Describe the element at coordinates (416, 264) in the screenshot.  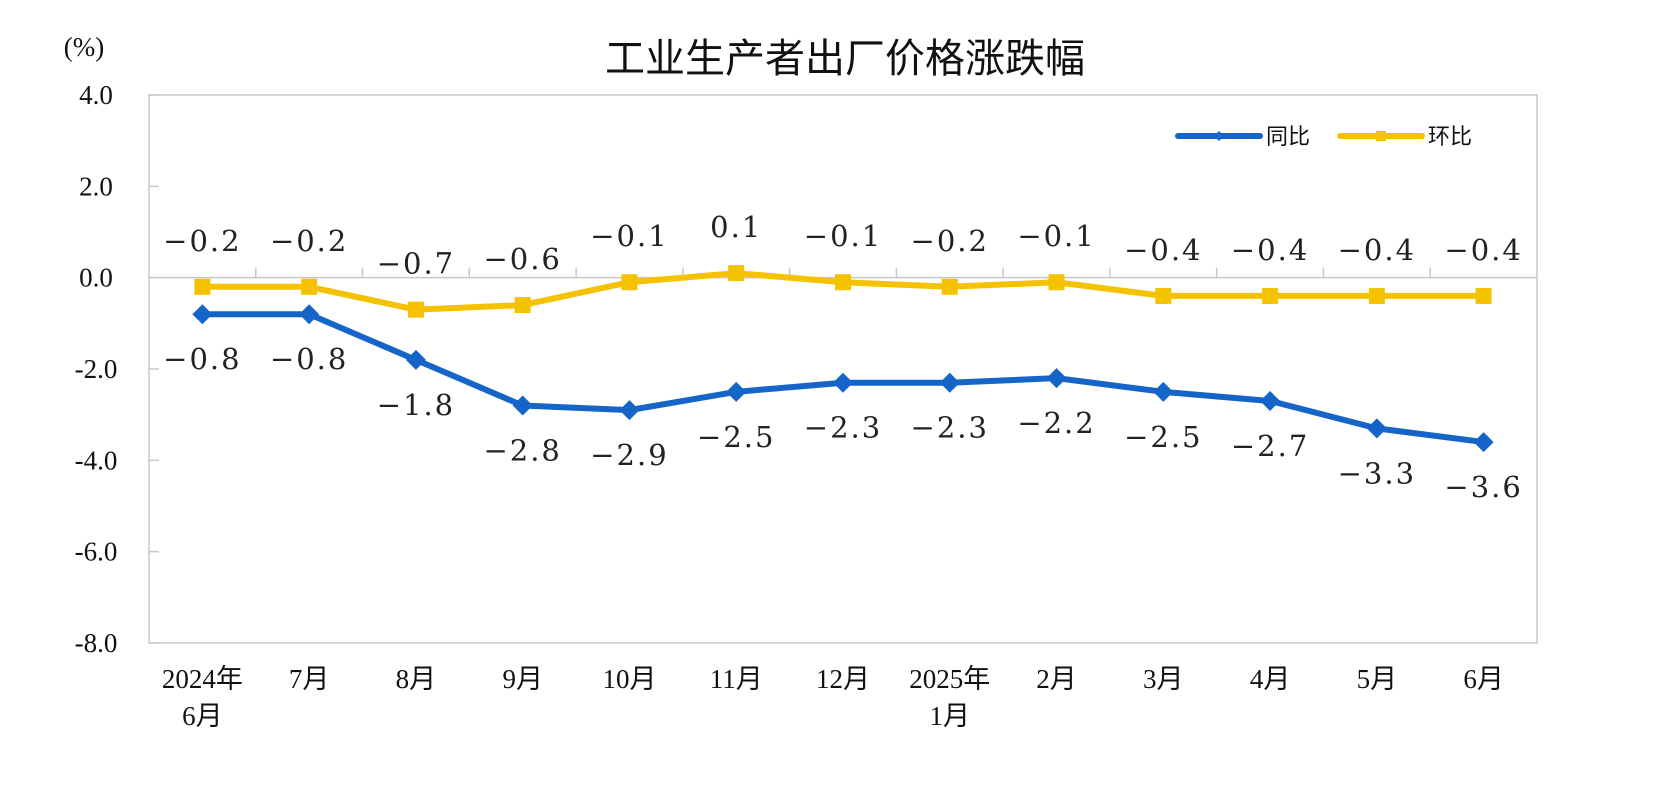
I see `data-label: −0.7` at that location.